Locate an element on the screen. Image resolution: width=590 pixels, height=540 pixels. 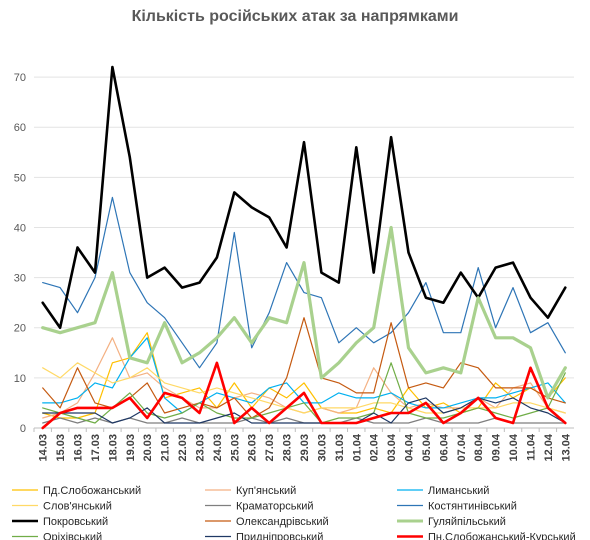
x-tick-label: 30.03 is located at coordinates (322, 448).